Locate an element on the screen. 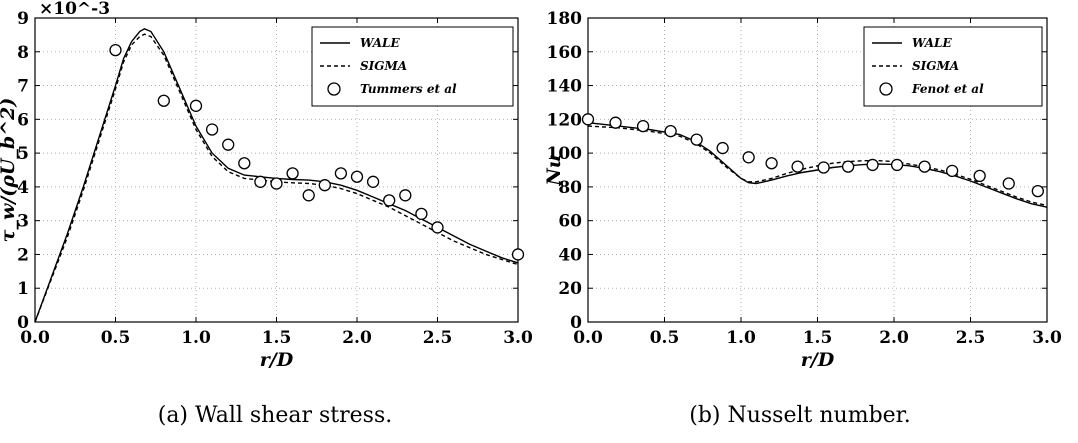 The image size is (1078, 443). y-tick-label: 40 is located at coordinates (570, 255).